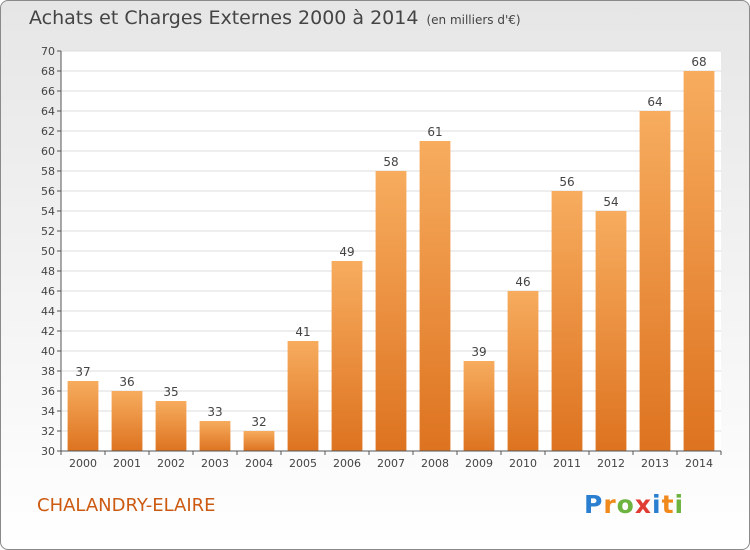 This screenshot has height=550, width=750. Describe the element at coordinates (434, 132) in the screenshot. I see `data-label: 61` at that location.